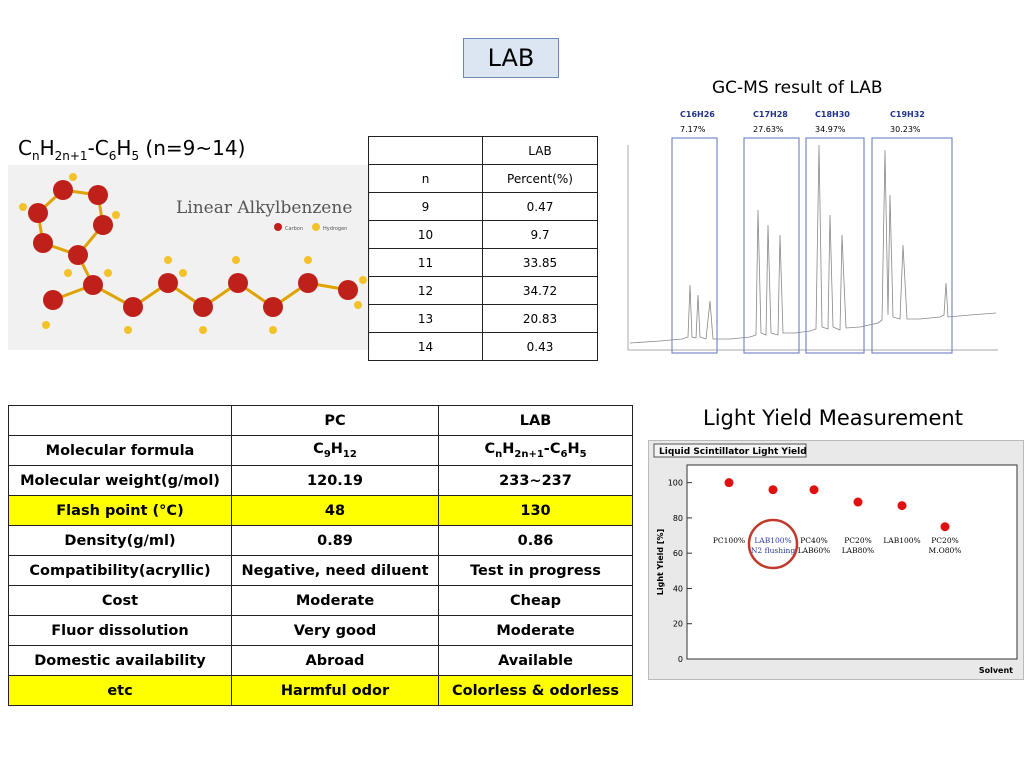 The width and height of the screenshot is (1024, 768). What do you see at coordinates (294, 229) in the screenshot?
I see `svg-text: Carbon` at bounding box center [294, 229].